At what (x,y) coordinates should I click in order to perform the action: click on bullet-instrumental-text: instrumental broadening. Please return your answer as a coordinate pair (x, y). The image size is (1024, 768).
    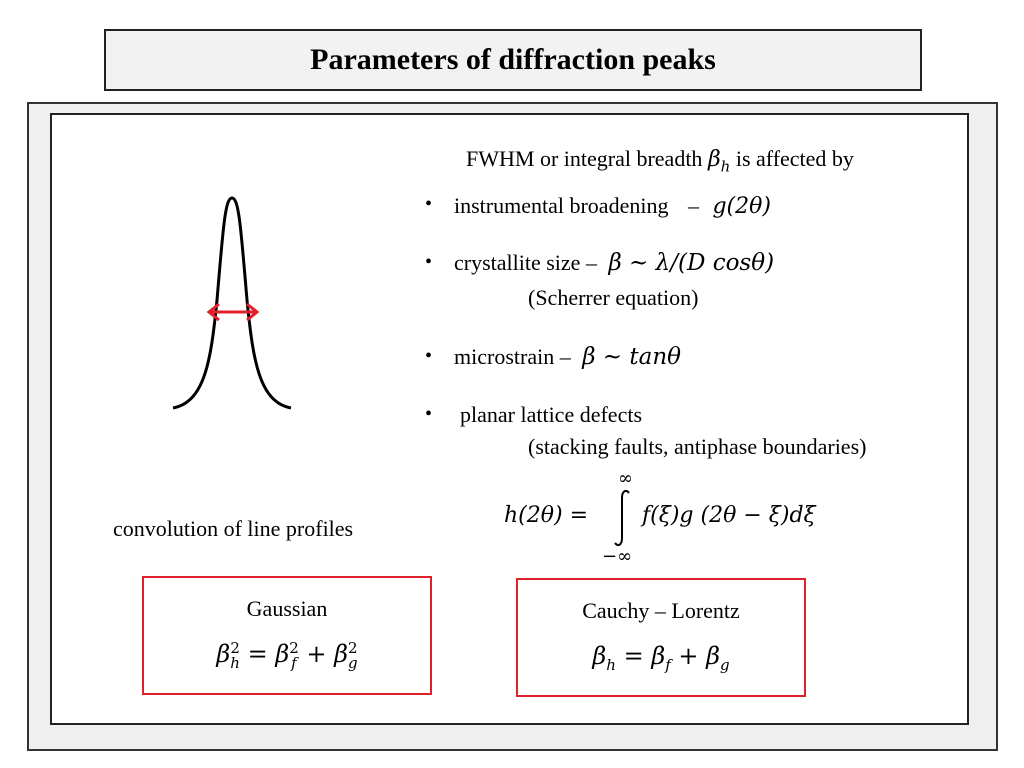
    Looking at the image, I should click on (561, 205).